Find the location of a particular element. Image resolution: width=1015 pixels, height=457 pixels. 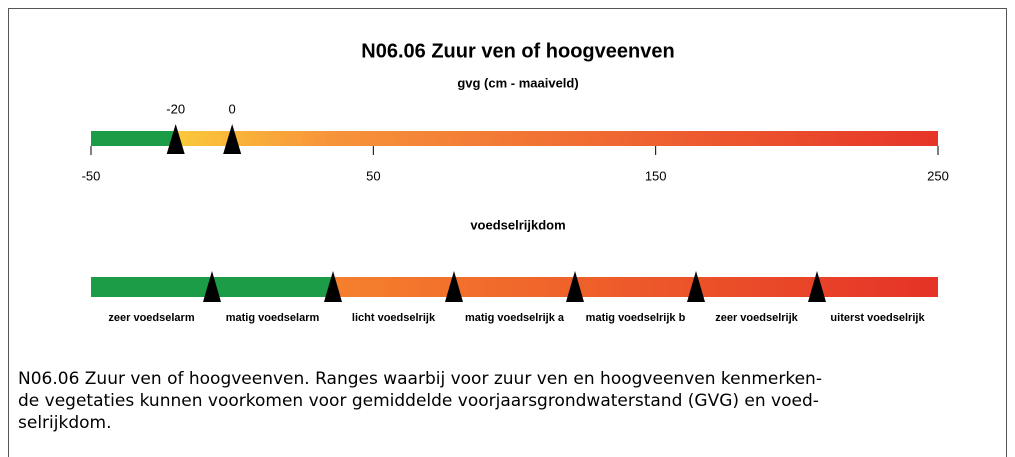

marker-label: 0 is located at coordinates (232, 108).